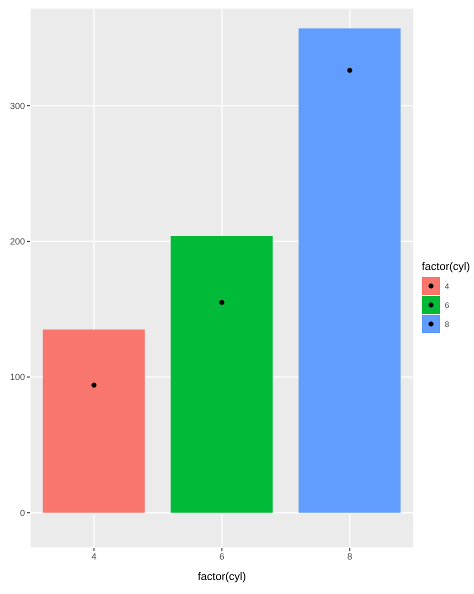 Image resolution: width=474 pixels, height=594 pixels. Describe the element at coordinates (447, 286) in the screenshot. I see `legend-label: 4` at that location.